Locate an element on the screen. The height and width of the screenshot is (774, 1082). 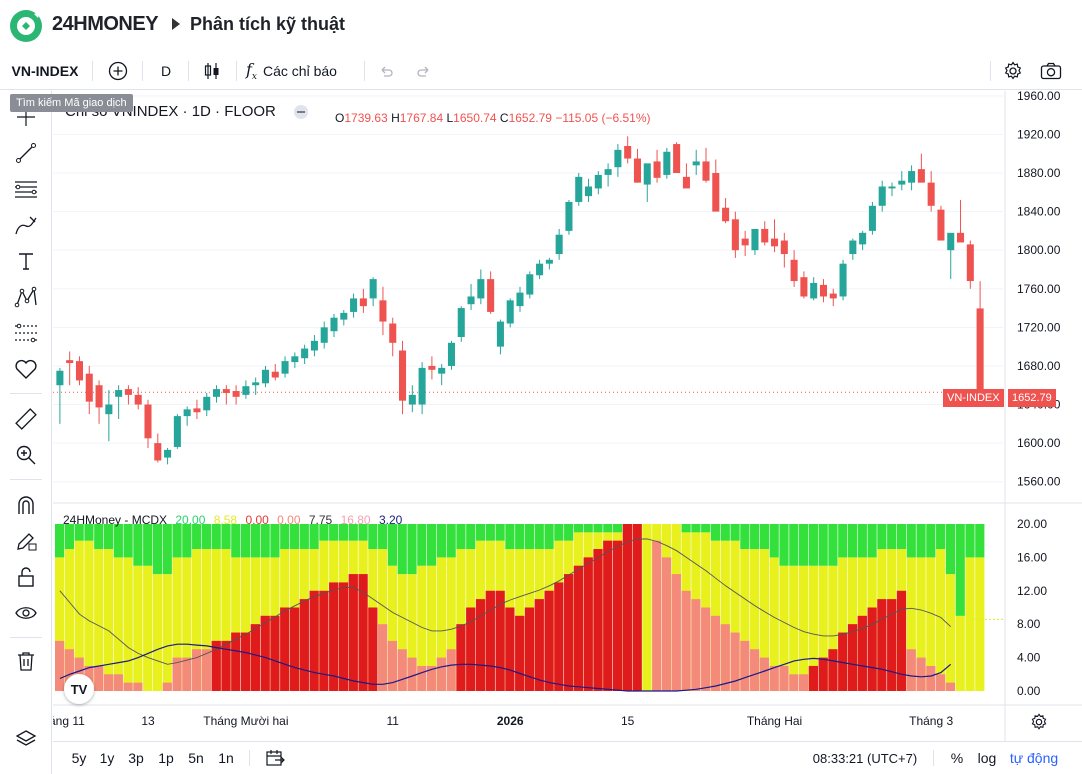
range-3p-button: 3p is located at coordinates (136, 758).